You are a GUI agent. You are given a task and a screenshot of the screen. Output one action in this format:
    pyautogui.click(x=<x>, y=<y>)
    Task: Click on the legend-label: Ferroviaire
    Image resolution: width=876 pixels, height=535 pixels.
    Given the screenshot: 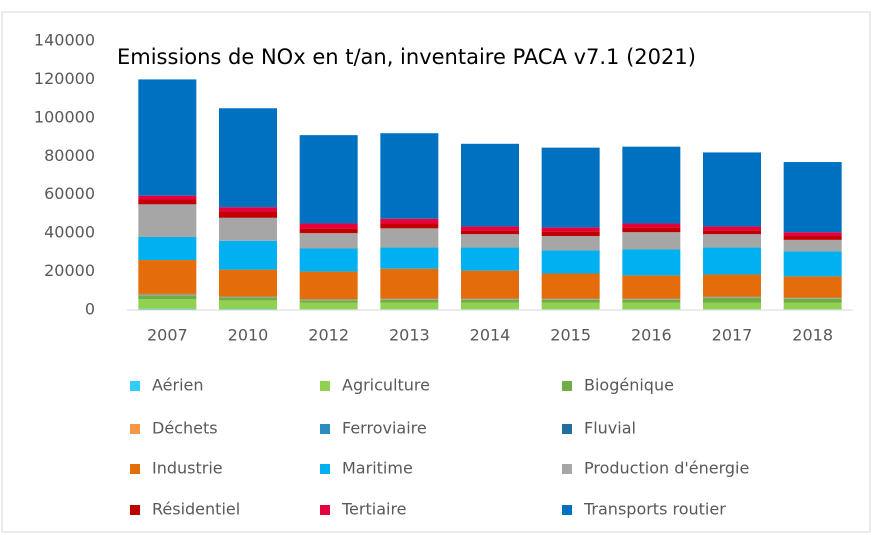 What is the action you would take?
    pyautogui.click(x=384, y=428)
    